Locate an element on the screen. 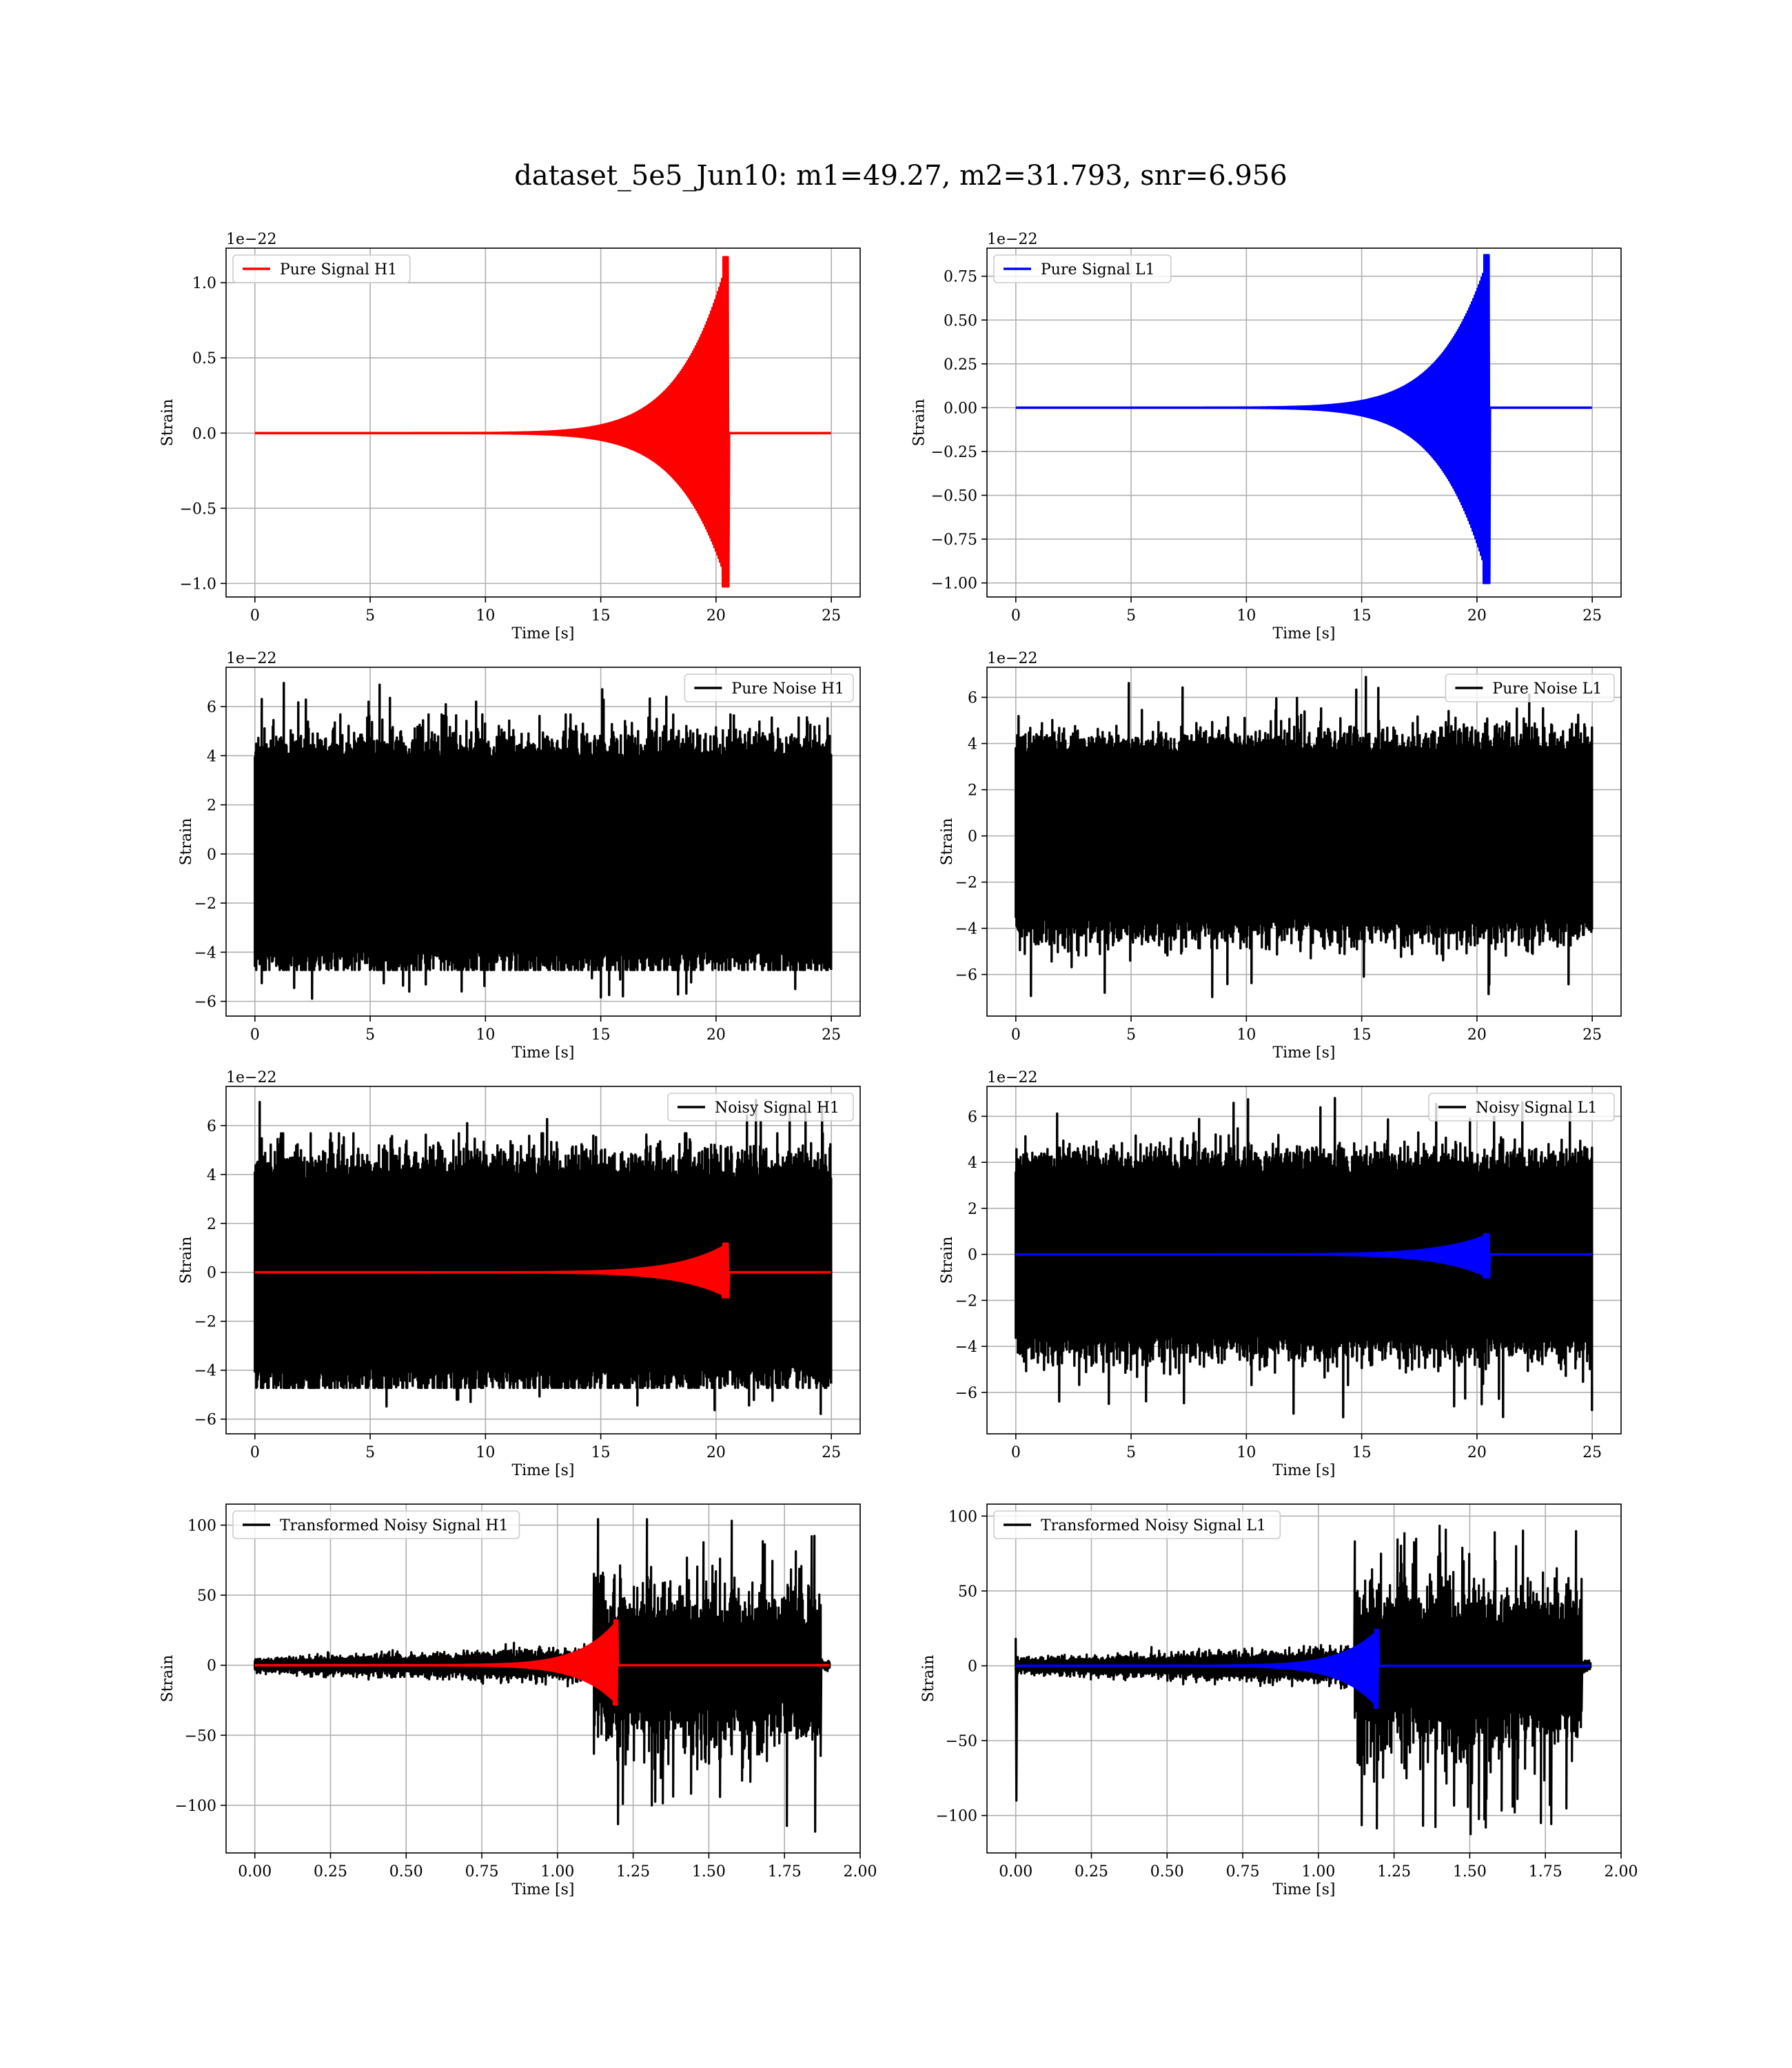 This screenshot has width=1792, height=2068. y-tick-label: 2 is located at coordinates (972, 791).